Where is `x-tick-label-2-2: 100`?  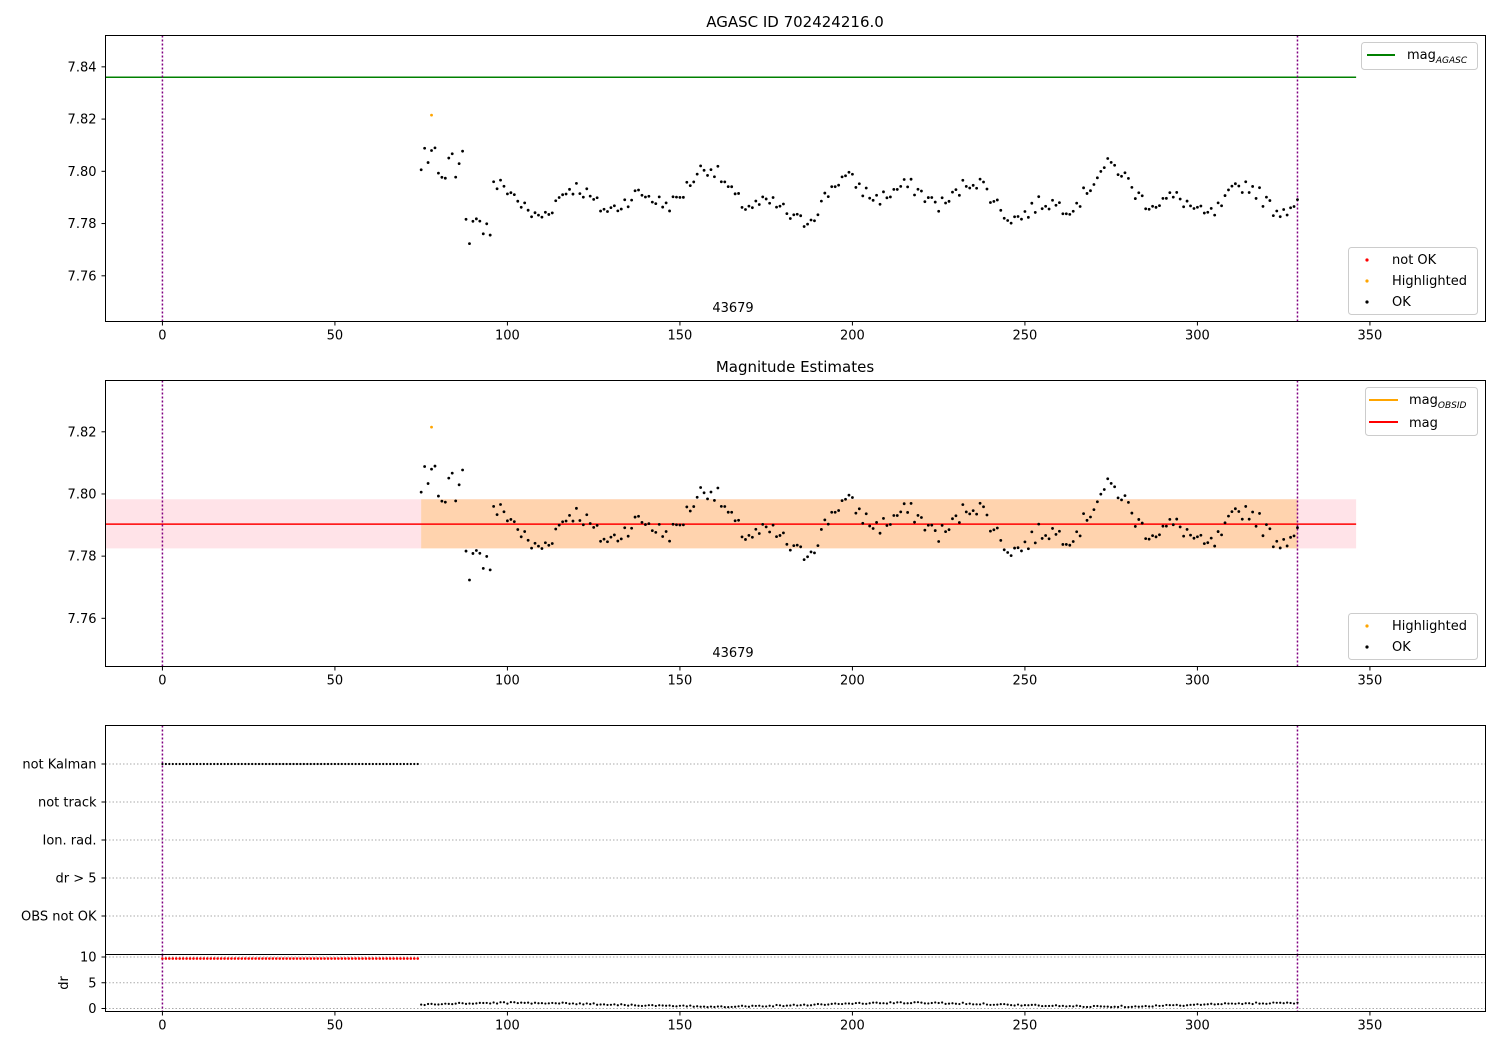 x-tick-label-2-2: 100 is located at coordinates (507, 681).